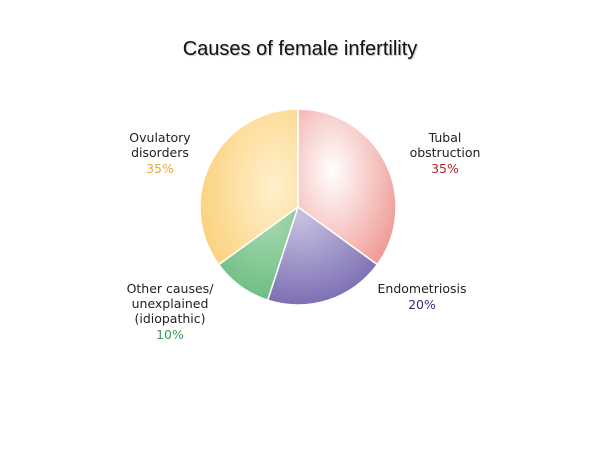 Image resolution: width=600 pixels, height=450 pixels. What do you see at coordinates (422, 304) in the screenshot?
I see `pct-endometriosis: 20%` at bounding box center [422, 304].